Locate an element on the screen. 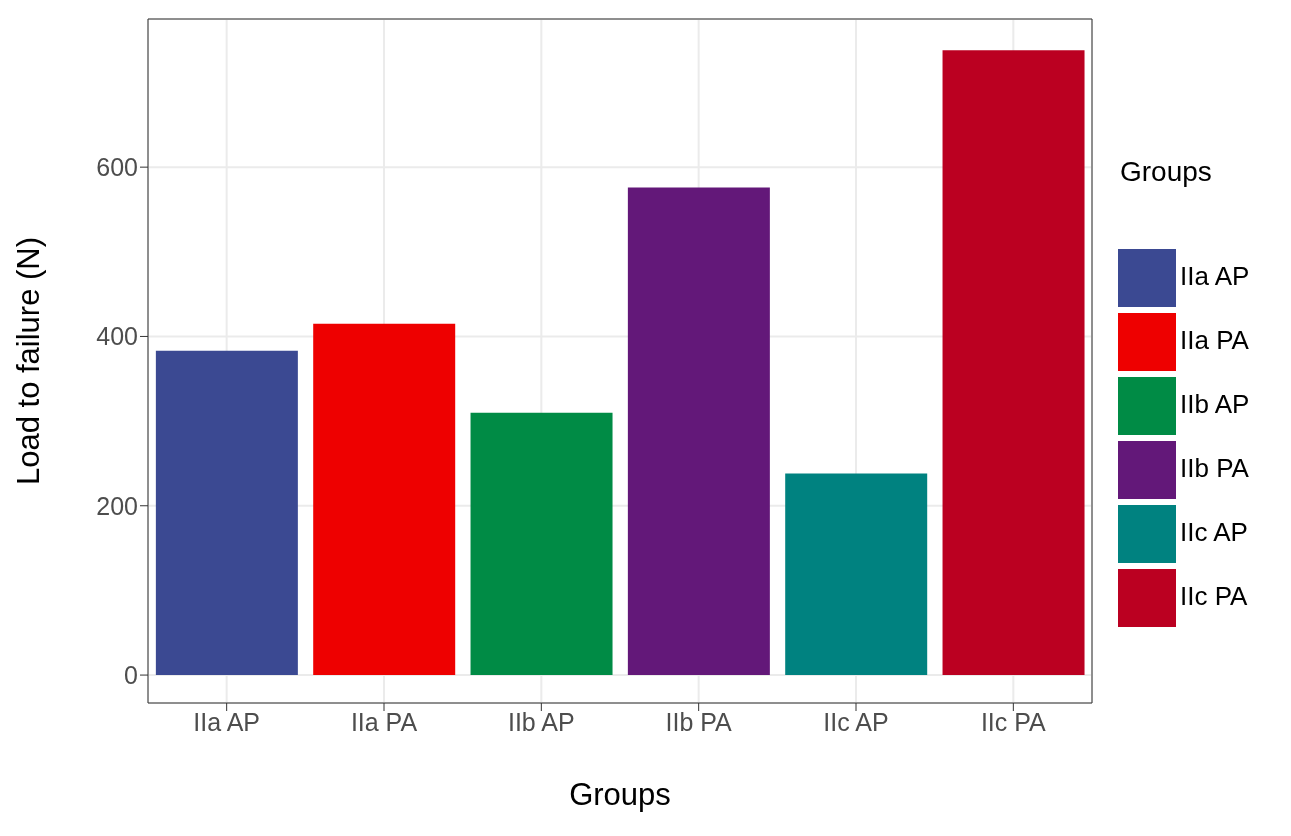 The height and width of the screenshot is (836, 1291). y-tick-label: 400 is located at coordinates (117, 336).